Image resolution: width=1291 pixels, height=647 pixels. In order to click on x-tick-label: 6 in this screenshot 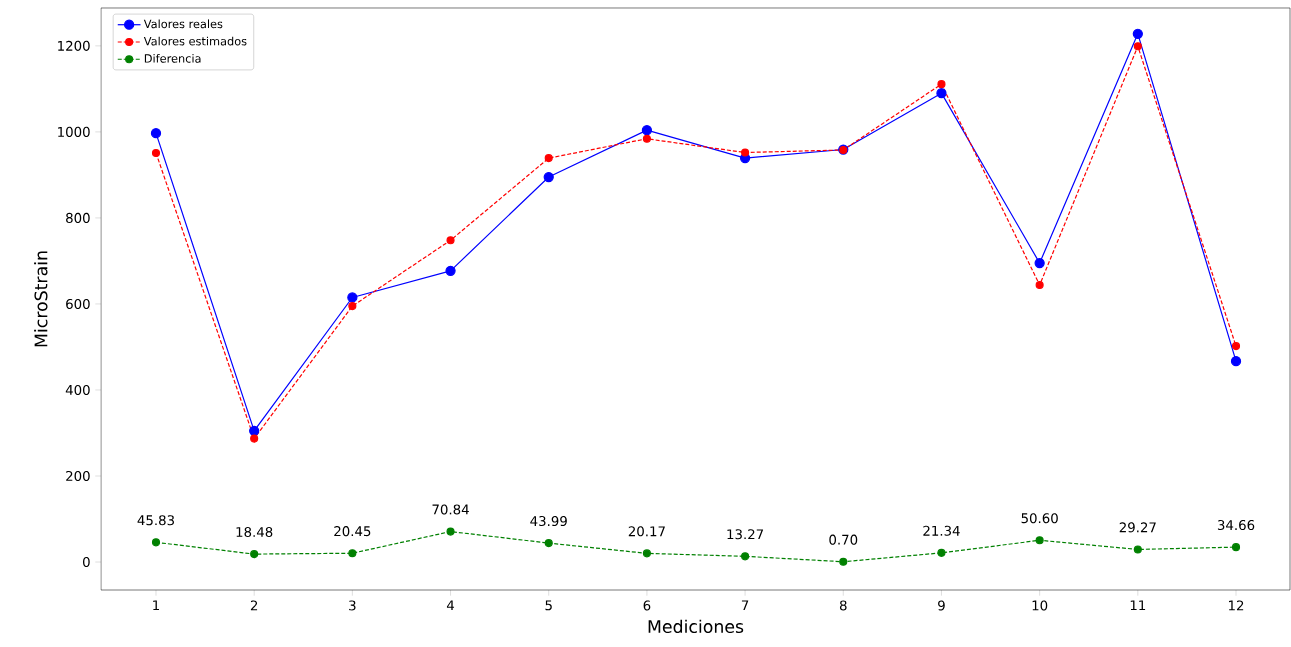, I will do `click(647, 605)`.